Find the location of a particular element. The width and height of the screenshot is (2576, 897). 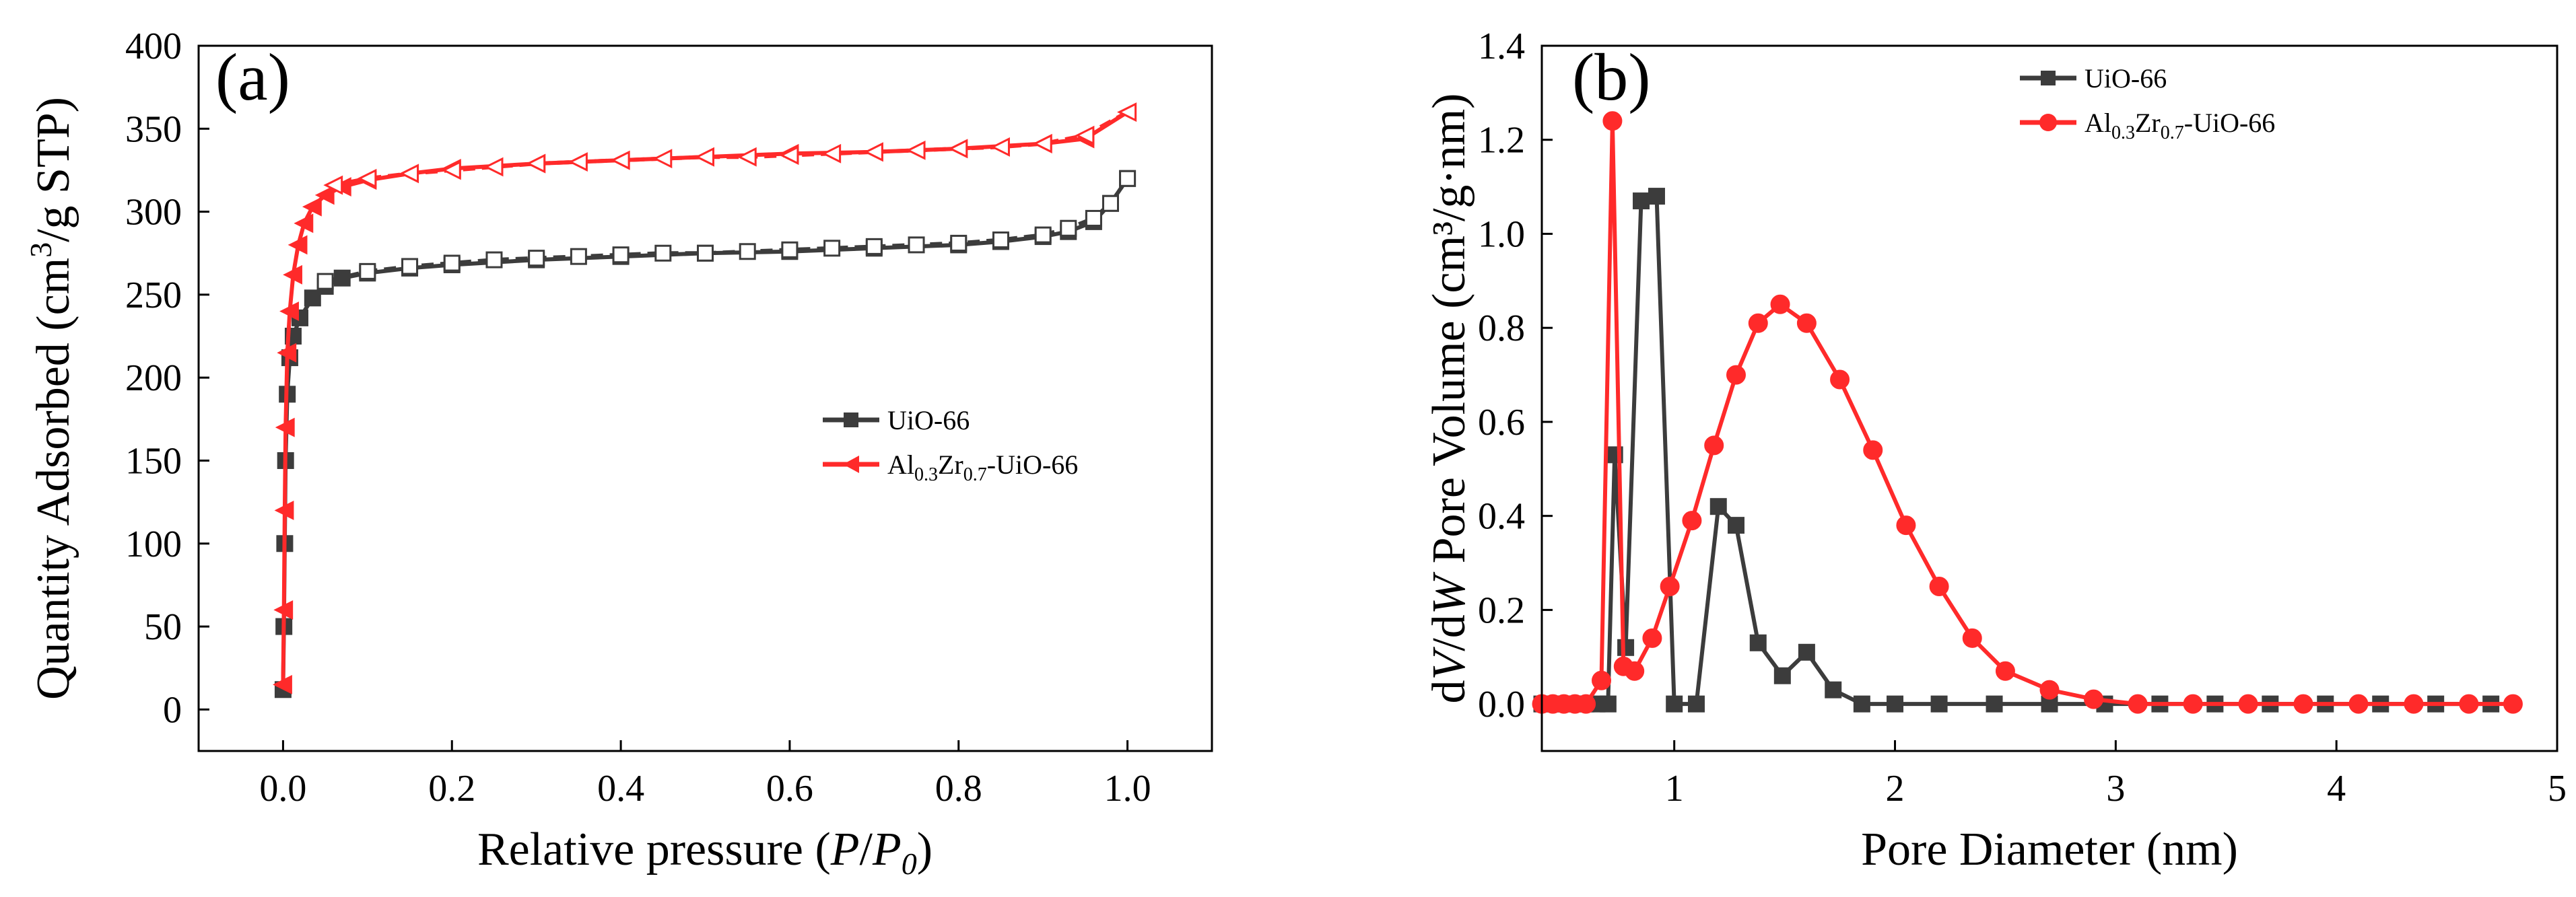

a-series-uio66-desorption-line is located at coordinates (727, 230).